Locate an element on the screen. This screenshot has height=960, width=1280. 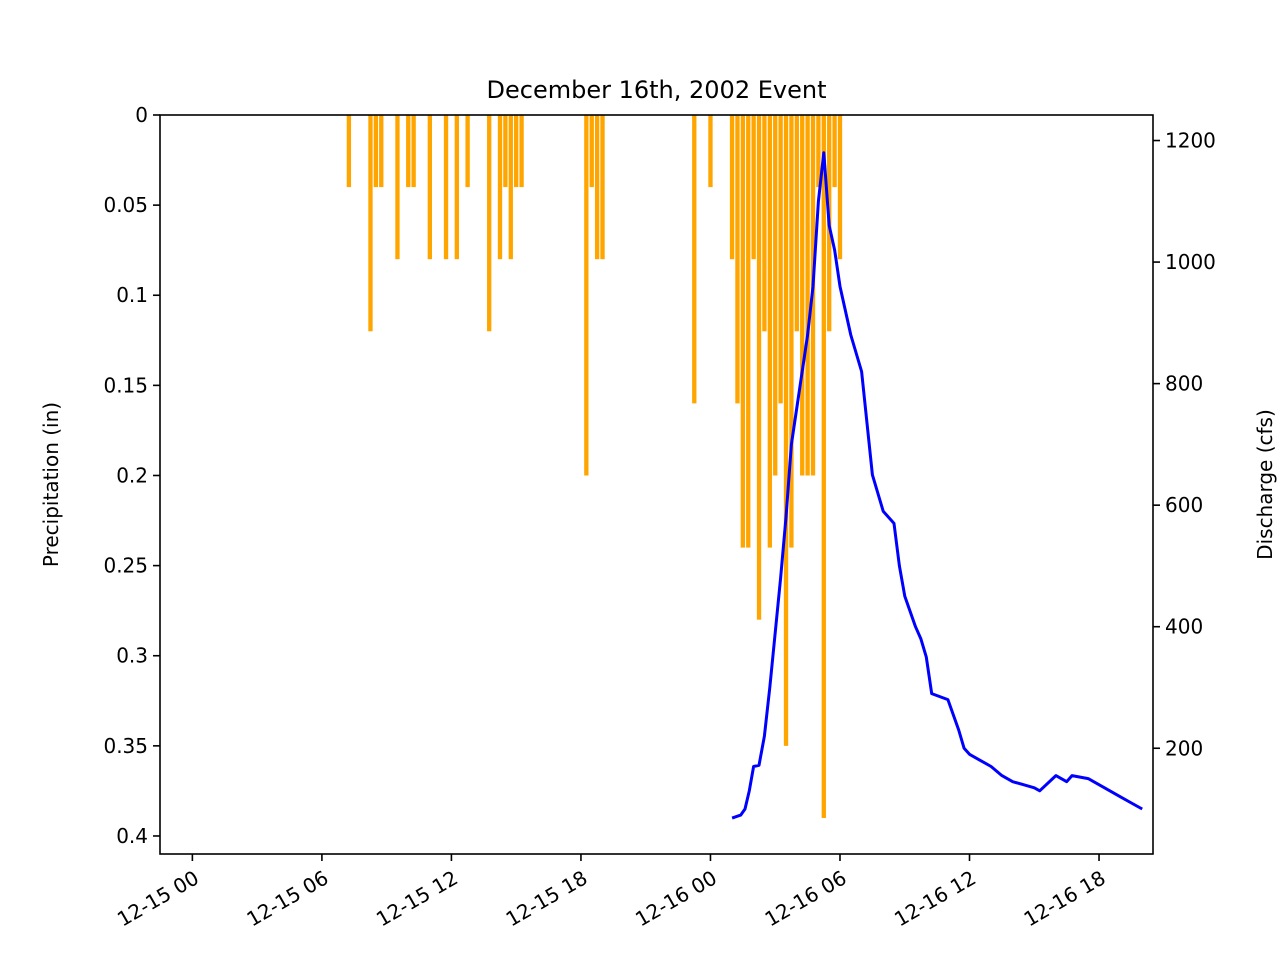
x-tick-label: 12-16 18 is located at coordinates (1065, 899).